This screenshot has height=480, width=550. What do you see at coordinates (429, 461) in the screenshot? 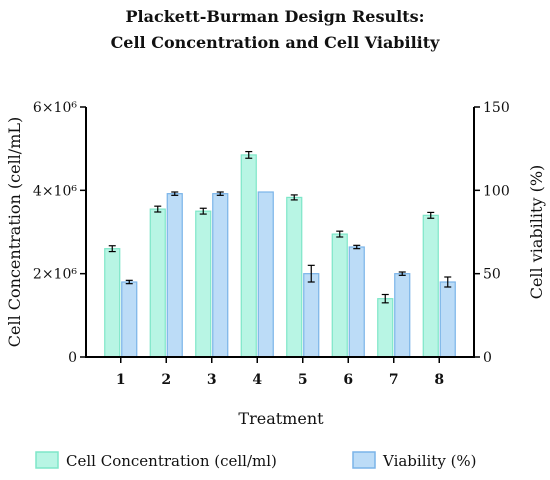
I see `legend-label-viability: Viability (%)` at bounding box center [429, 461].